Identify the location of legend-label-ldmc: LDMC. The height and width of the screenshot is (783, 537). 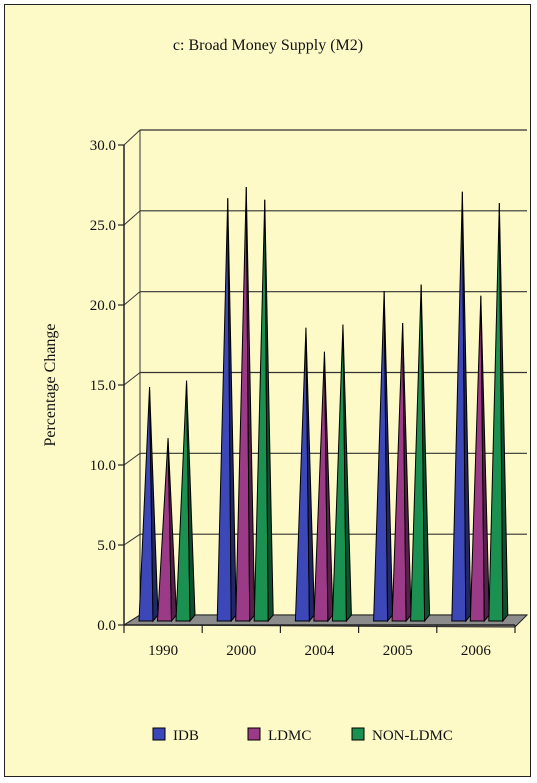
(289, 736).